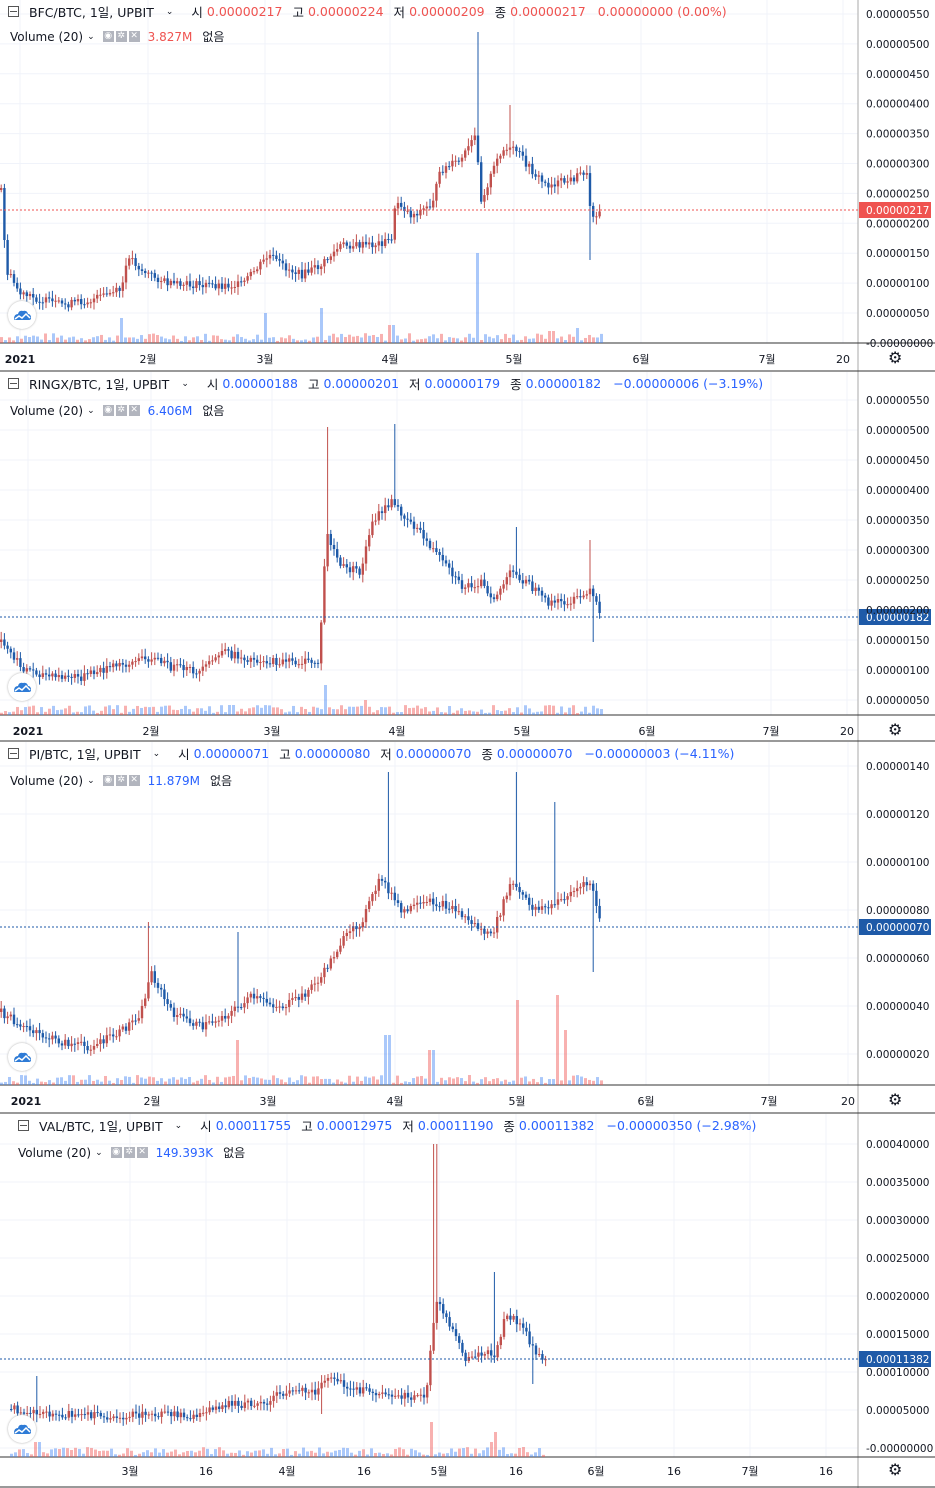 The image size is (935, 1488). I want to click on symbol-label: PI/BTC, 1일, UPBIT, so click(85, 754).